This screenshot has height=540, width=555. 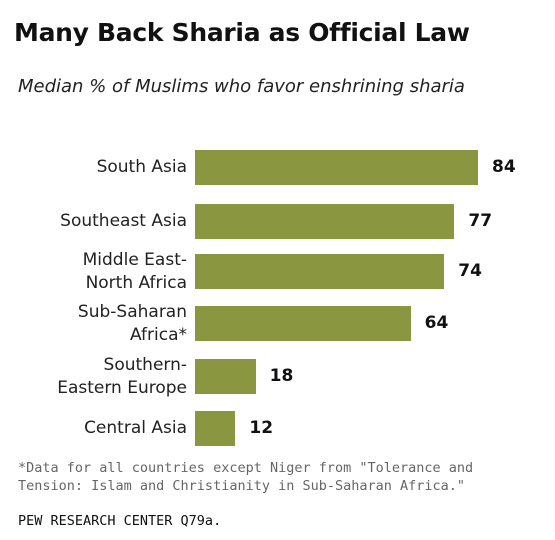 I want to click on category-label-line: Sub-Saharan, so click(x=132, y=311).